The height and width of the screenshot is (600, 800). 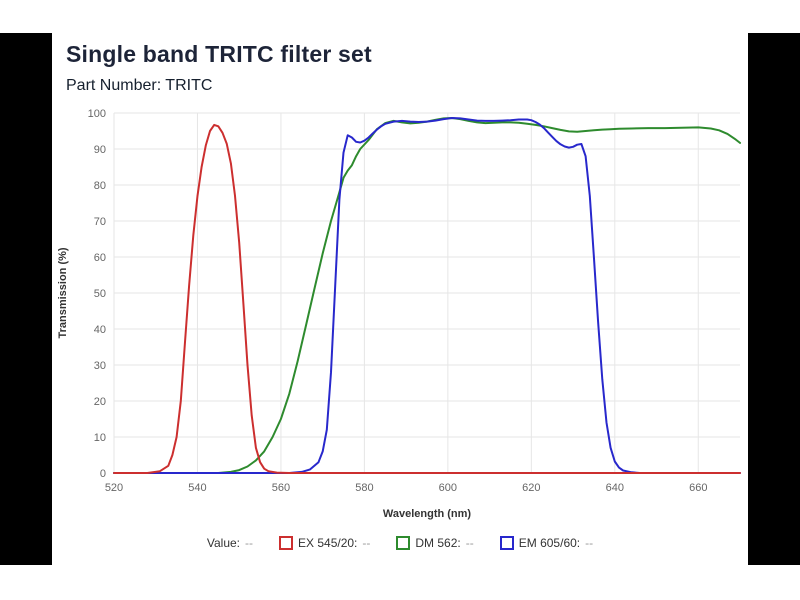 I want to click on legend-item-dm-562: DM 562: --, so click(x=435, y=543).